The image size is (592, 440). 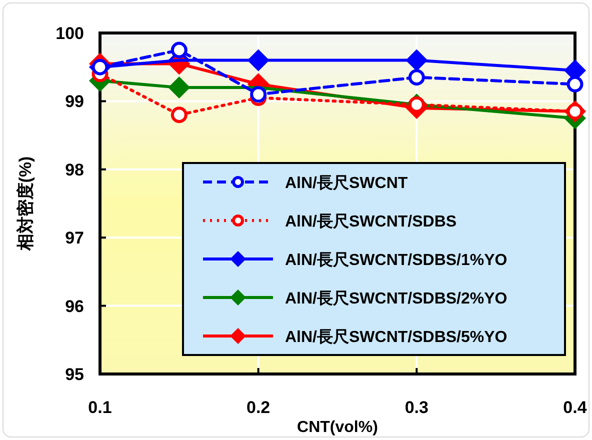 I want to click on legend-label: AlN/長尺SWCNT, so click(x=346, y=183).